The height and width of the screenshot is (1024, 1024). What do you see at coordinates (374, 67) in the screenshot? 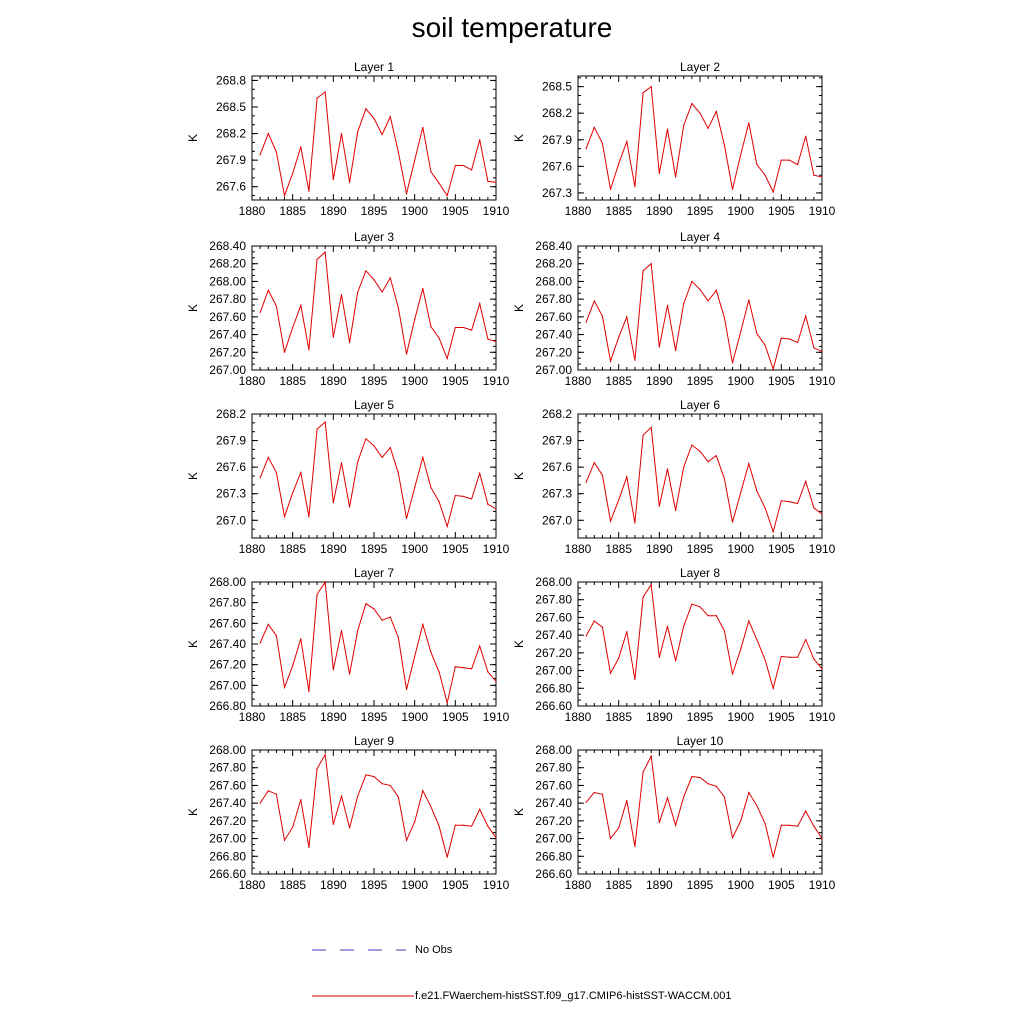
I see `panel-title: Layer 1` at bounding box center [374, 67].